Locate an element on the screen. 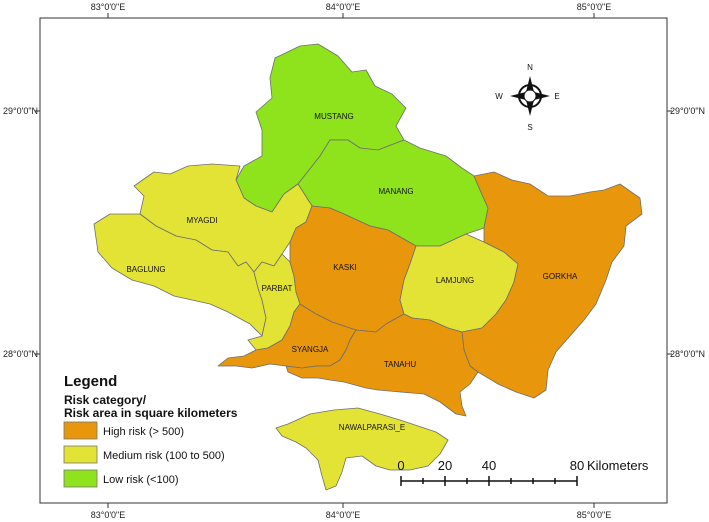 This screenshot has height=522, width=709. district-label: NAWALPARASI_E is located at coordinates (372, 427).